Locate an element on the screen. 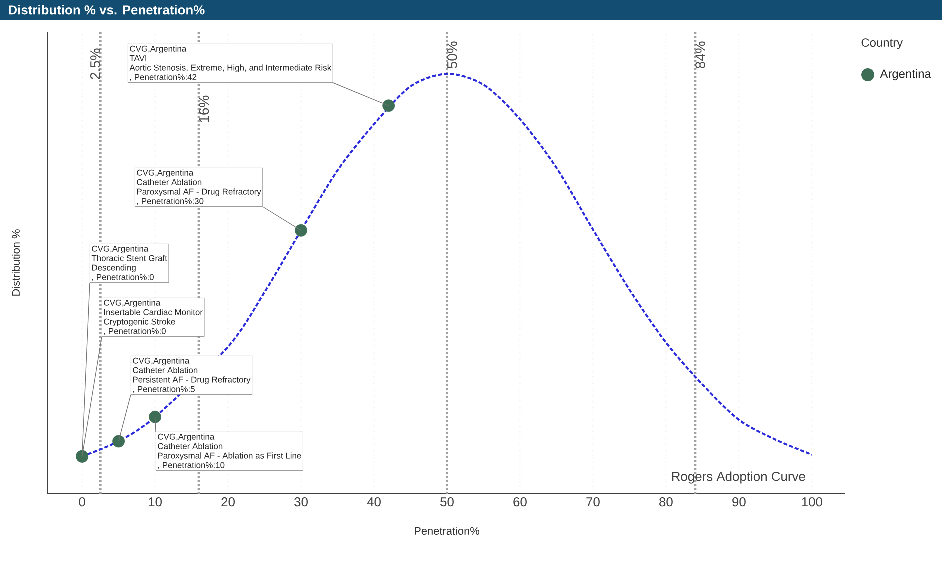 The height and width of the screenshot is (581, 942). legend-label: Argentina is located at coordinates (906, 75).